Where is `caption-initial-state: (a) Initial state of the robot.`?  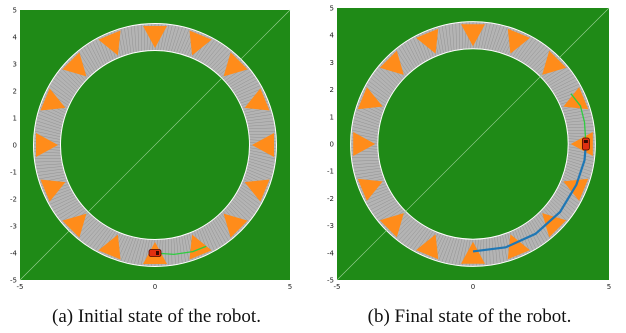
caption-initial-state: (a) Initial state of the robot. is located at coordinates (156, 316).